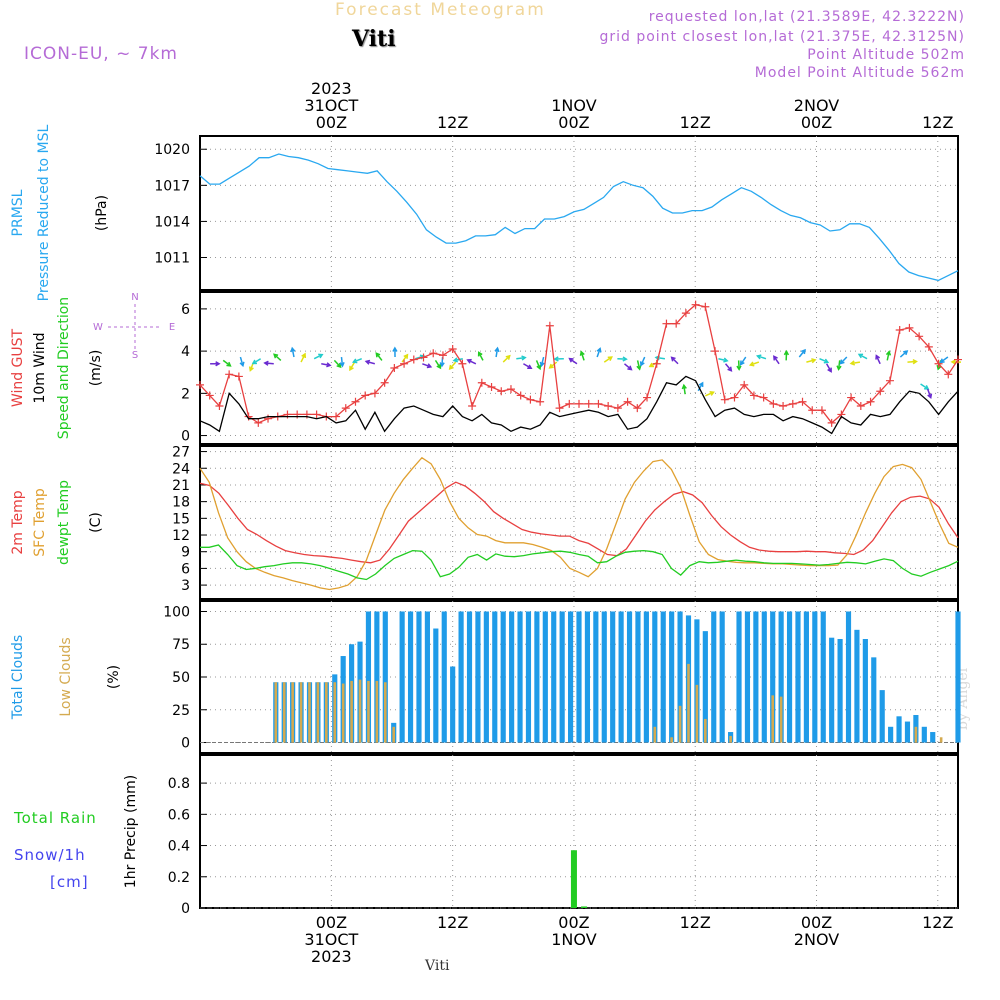 The height and width of the screenshot is (1000, 1000). What do you see at coordinates (18, 212) in the screenshot?
I see `y-axis-label: PRMSL` at bounding box center [18, 212].